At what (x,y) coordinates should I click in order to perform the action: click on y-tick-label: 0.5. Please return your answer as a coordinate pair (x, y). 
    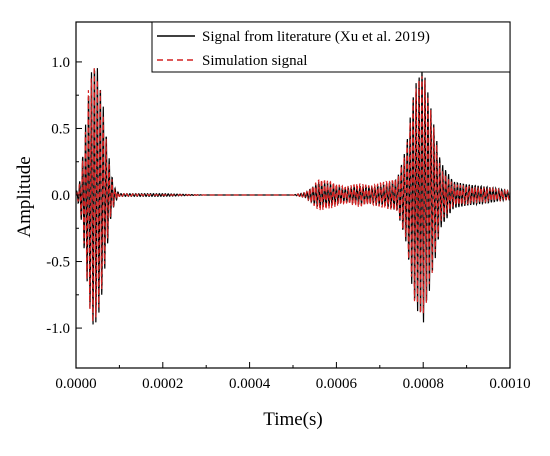
    Looking at the image, I should click on (60, 129).